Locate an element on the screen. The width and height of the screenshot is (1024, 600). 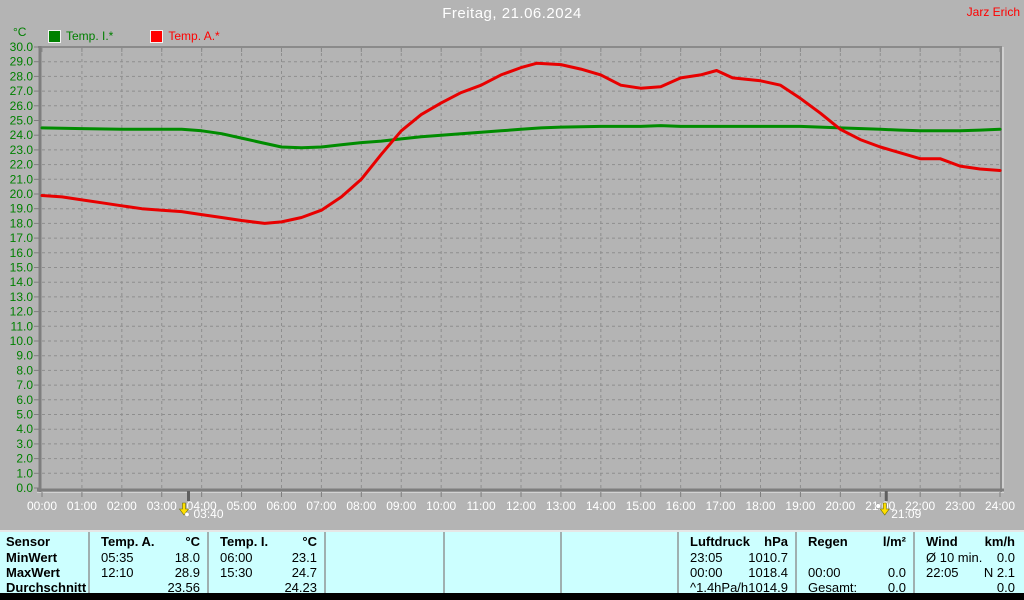
x-tick-label: 13:00 is located at coordinates (561, 506).